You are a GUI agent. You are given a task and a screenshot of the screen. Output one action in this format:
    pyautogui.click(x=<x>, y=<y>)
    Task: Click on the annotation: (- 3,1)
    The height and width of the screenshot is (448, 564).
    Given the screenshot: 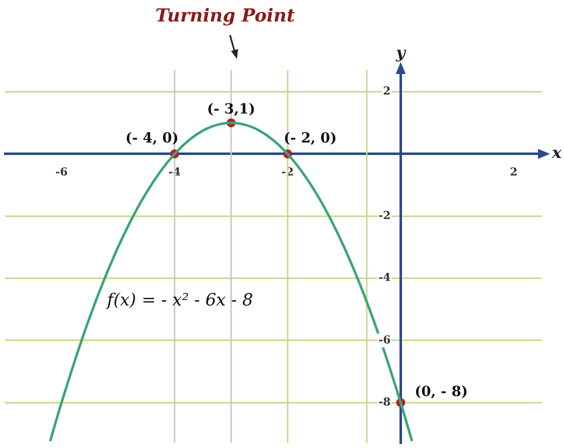 What is the action you would take?
    pyautogui.click(x=231, y=109)
    